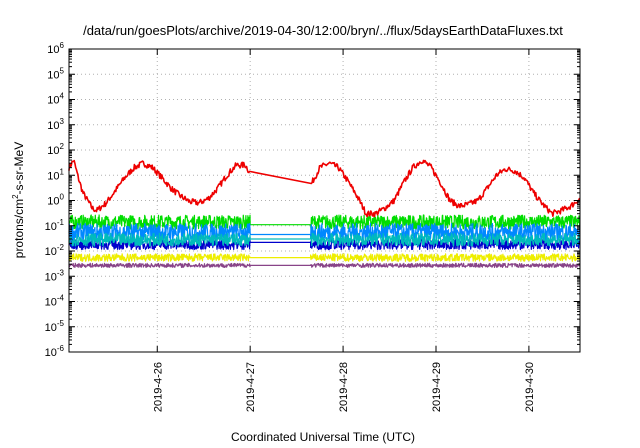 The width and height of the screenshot is (640, 448). I want to click on y-tick-label: 10⁻⁴, so click(55, 301).